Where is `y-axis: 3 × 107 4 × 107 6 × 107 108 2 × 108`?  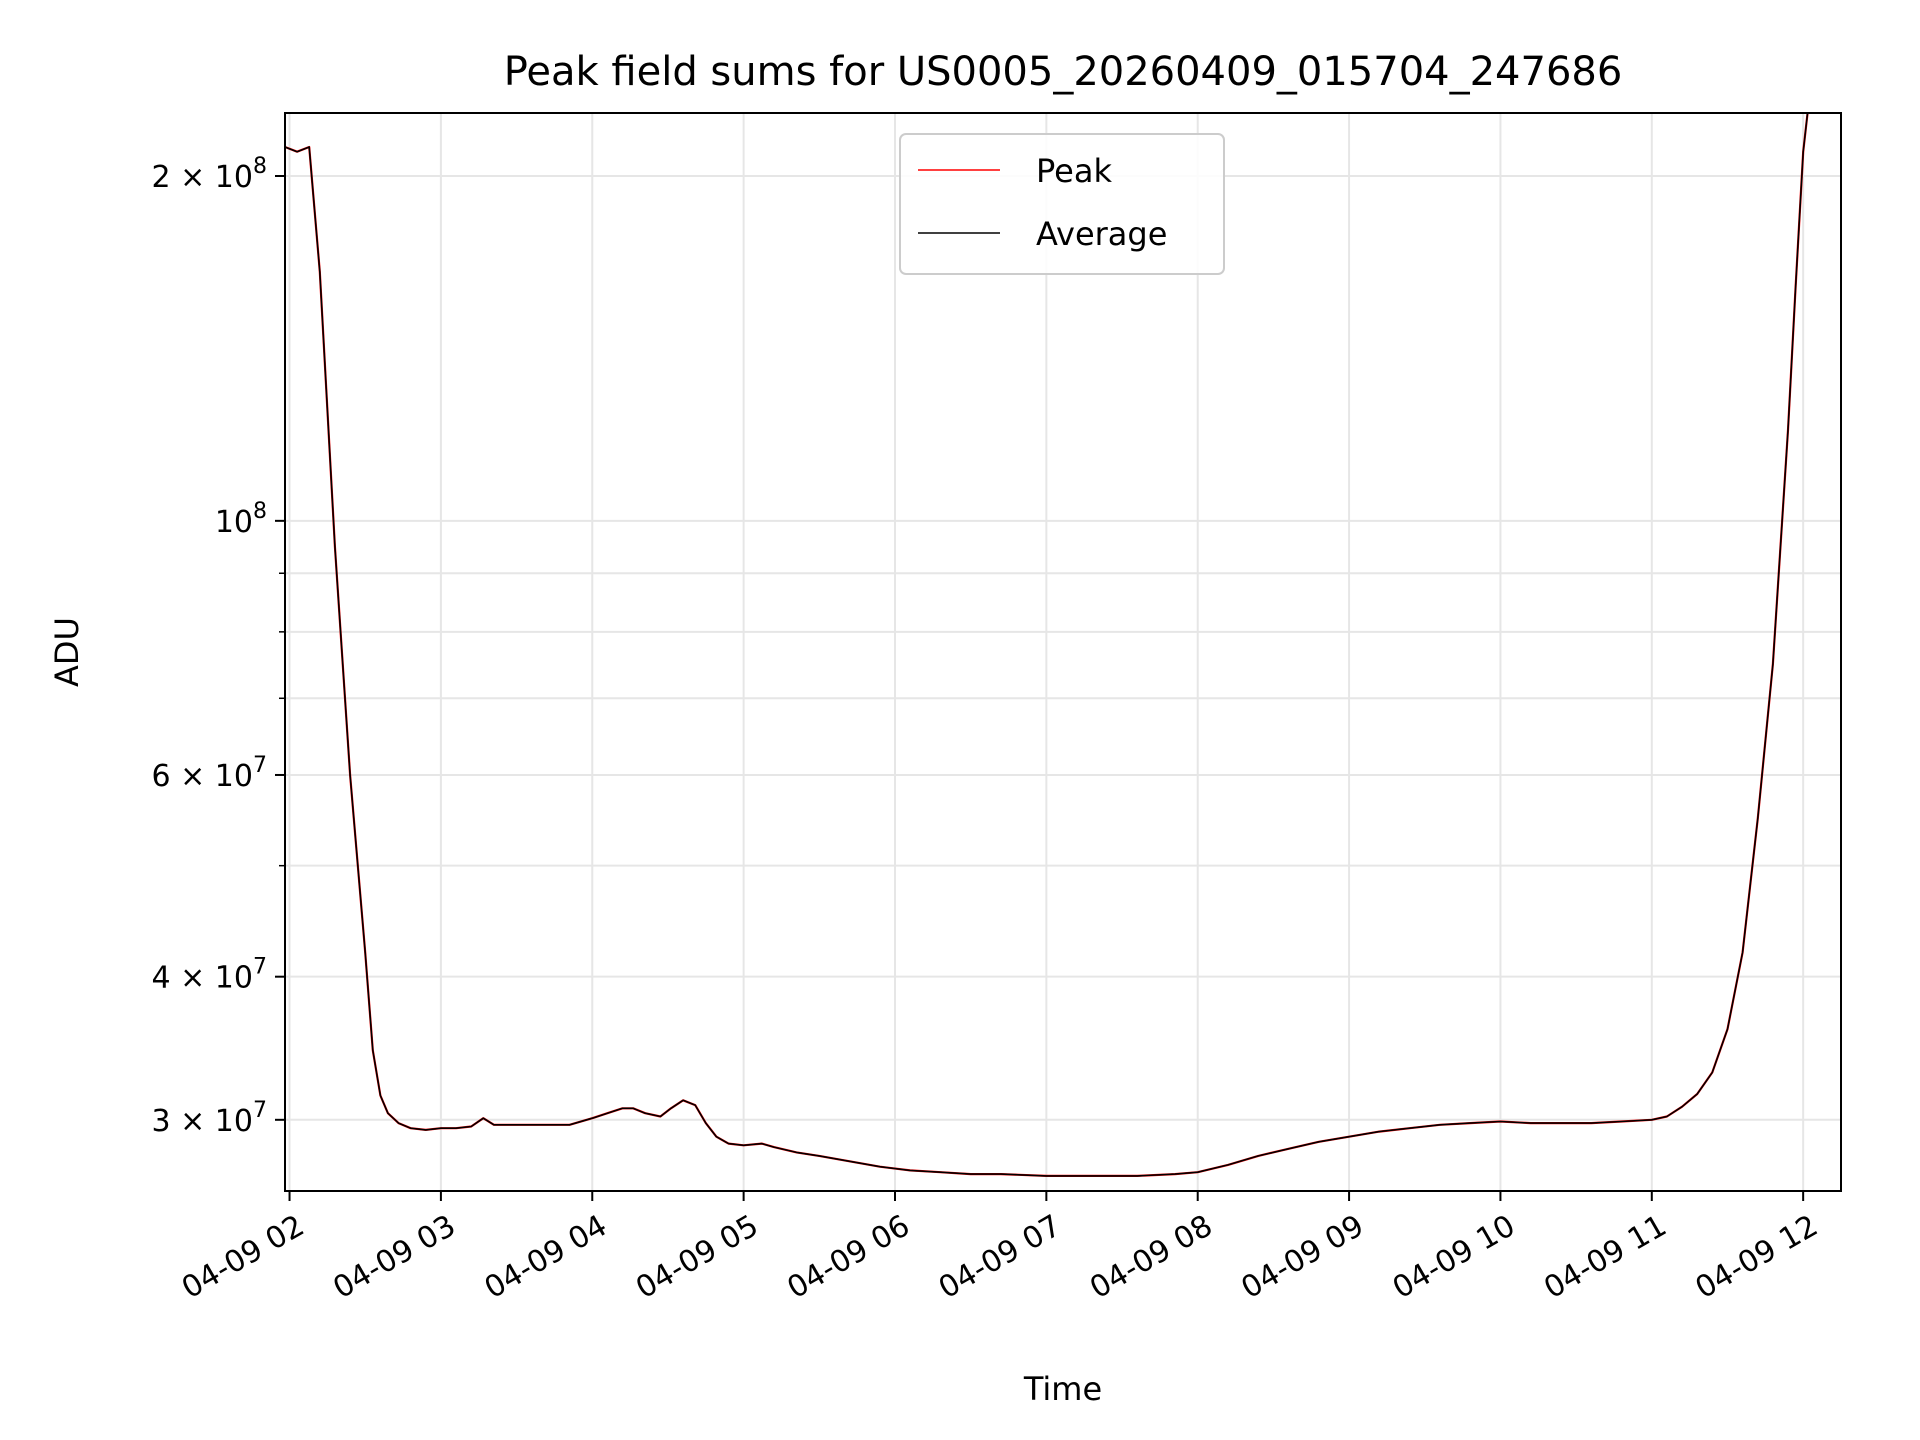
y-axis: 3 × 107 4 × 107 6 × 107 108 2 × 108 is located at coordinates (218, 646).